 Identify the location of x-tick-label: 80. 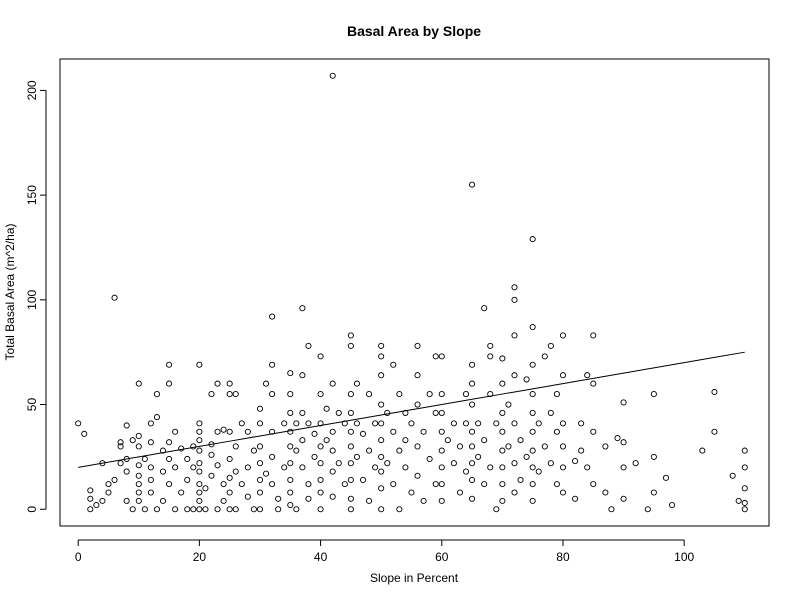
(563, 557).